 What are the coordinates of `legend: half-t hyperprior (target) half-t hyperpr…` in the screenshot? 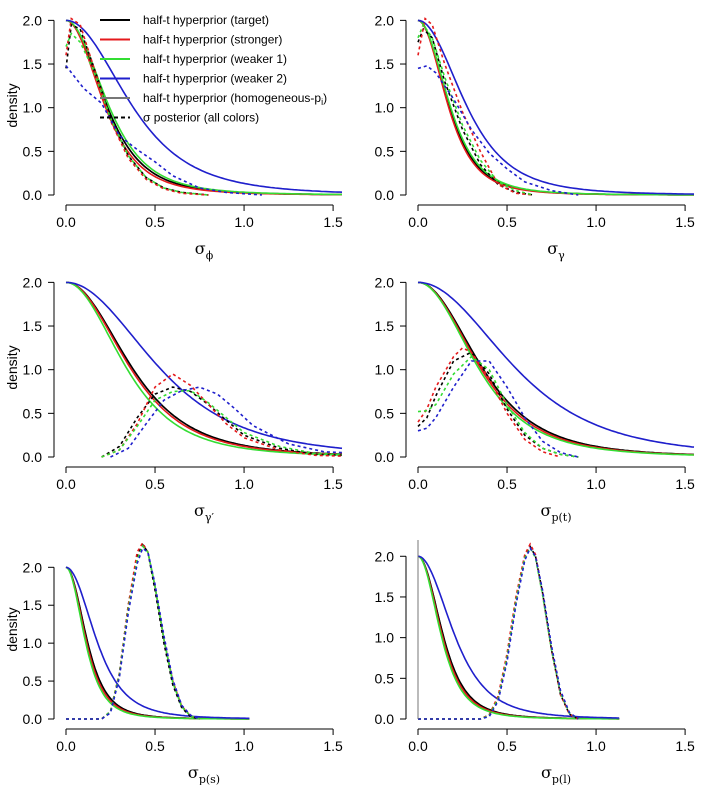 It's located at (213, 69).